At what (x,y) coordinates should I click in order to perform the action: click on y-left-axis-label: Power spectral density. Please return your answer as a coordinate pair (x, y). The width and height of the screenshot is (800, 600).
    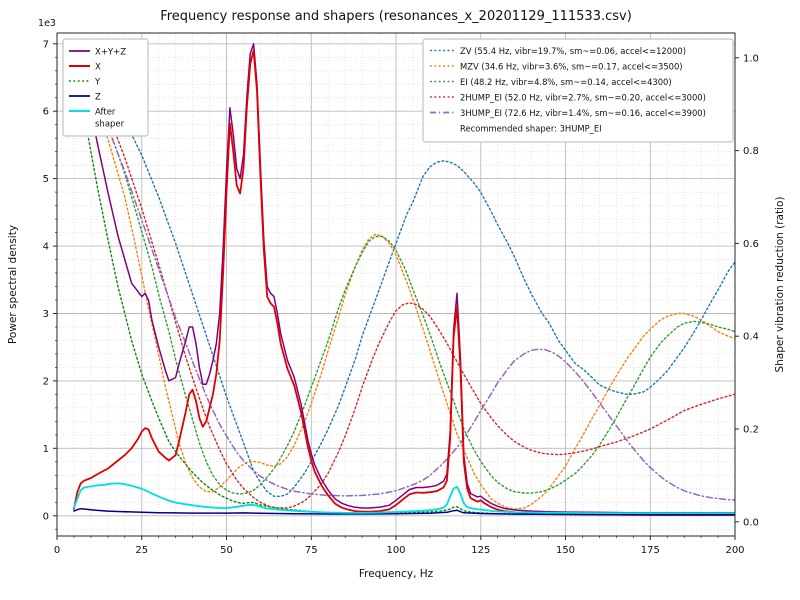
    Looking at the image, I should click on (13, 284).